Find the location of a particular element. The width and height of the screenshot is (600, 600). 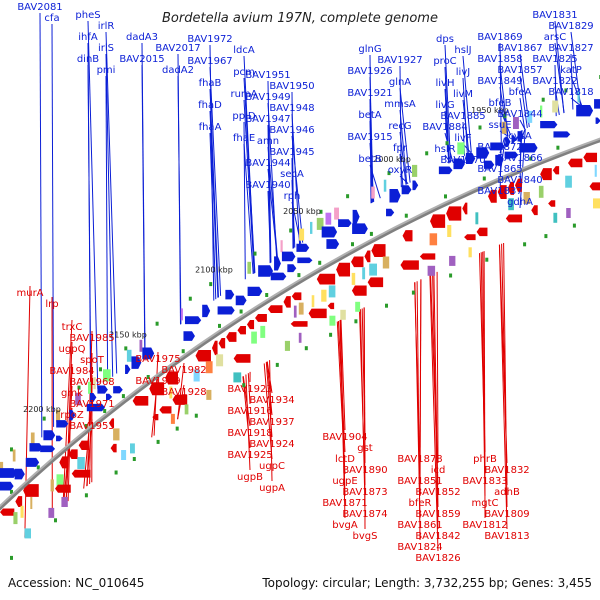

forward-gene-label: BAV1858 is located at coordinates (499, 59).